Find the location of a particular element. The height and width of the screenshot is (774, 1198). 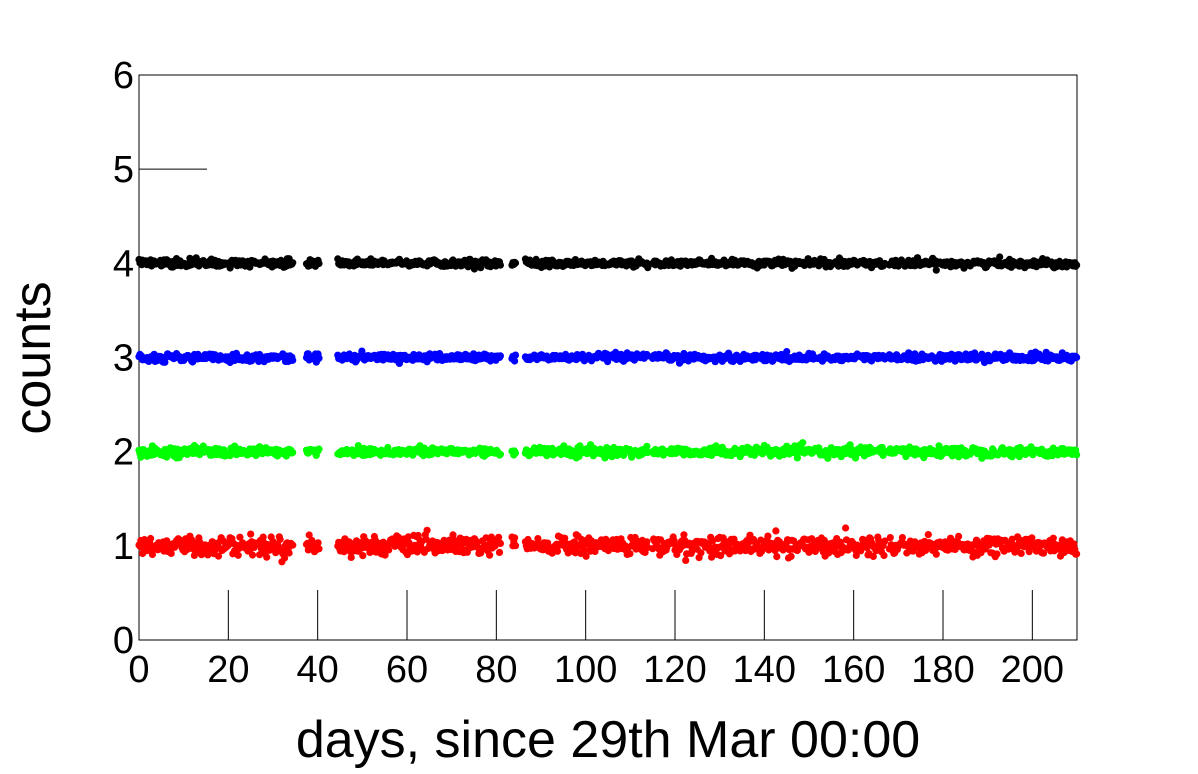

y-tick-label: 3 is located at coordinates (123, 359).